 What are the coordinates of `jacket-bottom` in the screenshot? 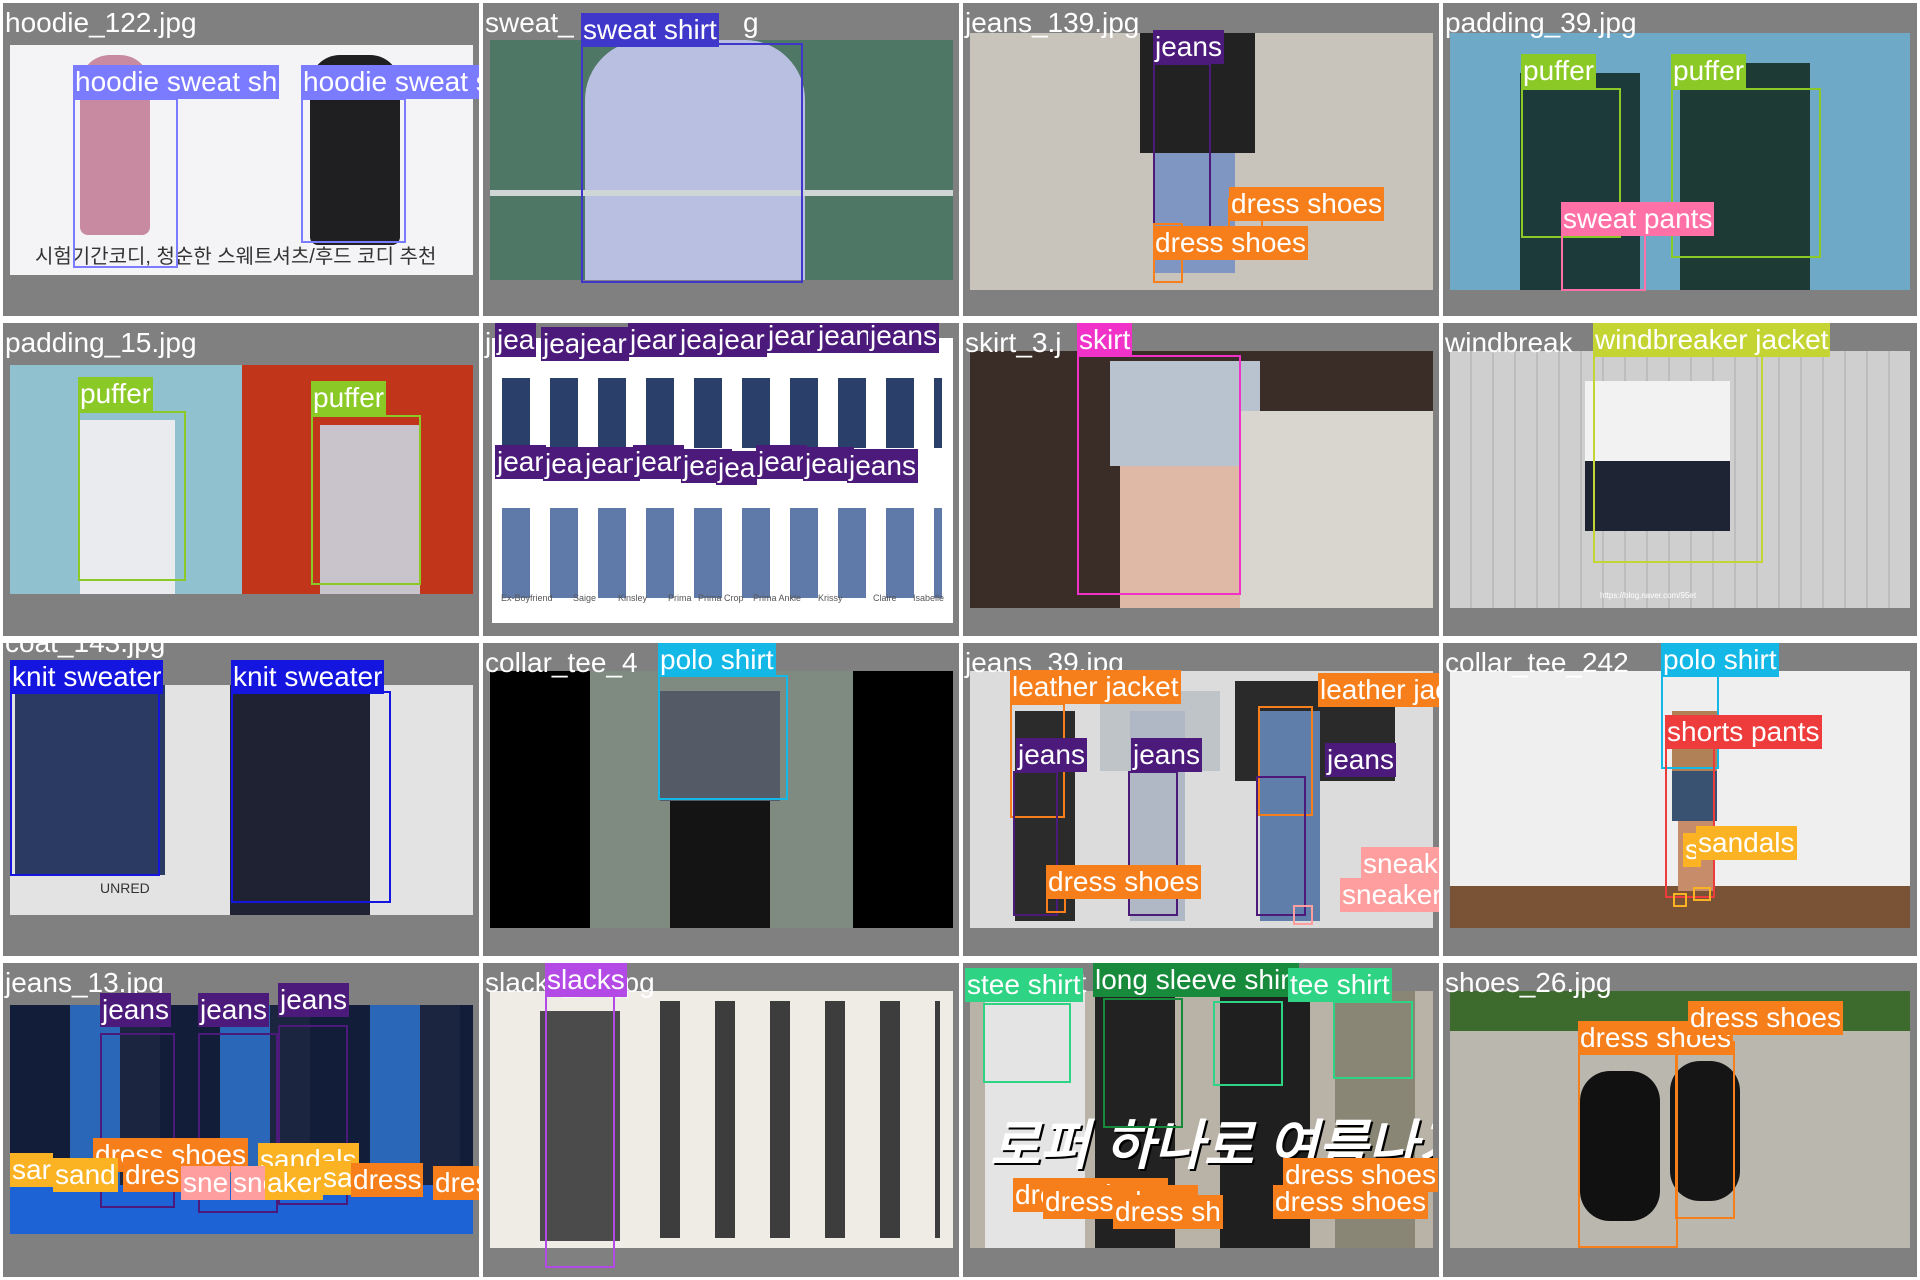 It's located at (1657, 496).